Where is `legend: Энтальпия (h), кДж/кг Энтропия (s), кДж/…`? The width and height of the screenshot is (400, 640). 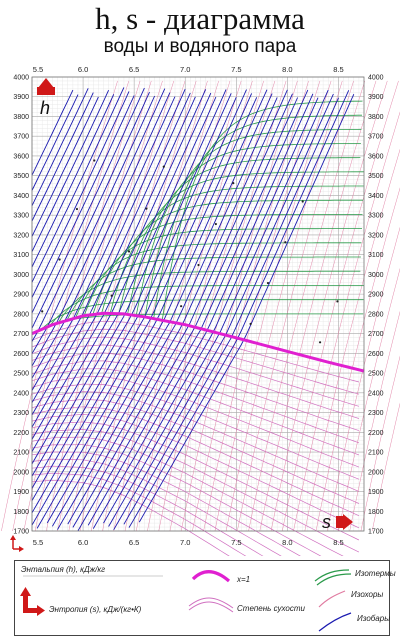
legend: Энтальпия (h), кДж/кг Энтропия (s), кДж/… is located at coordinates (205, 598).